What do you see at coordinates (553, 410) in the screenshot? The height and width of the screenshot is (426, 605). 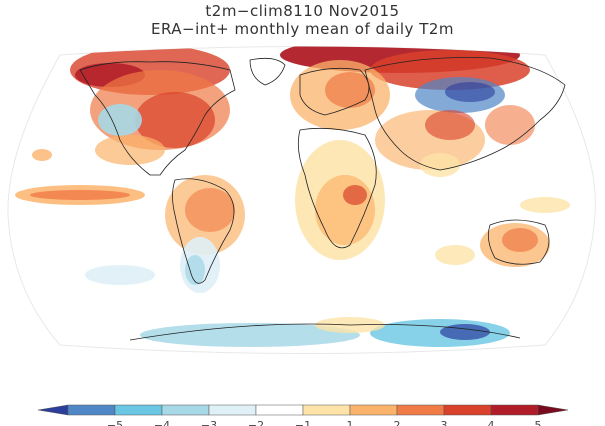 I see `colorbar-extend-high` at bounding box center [553, 410].